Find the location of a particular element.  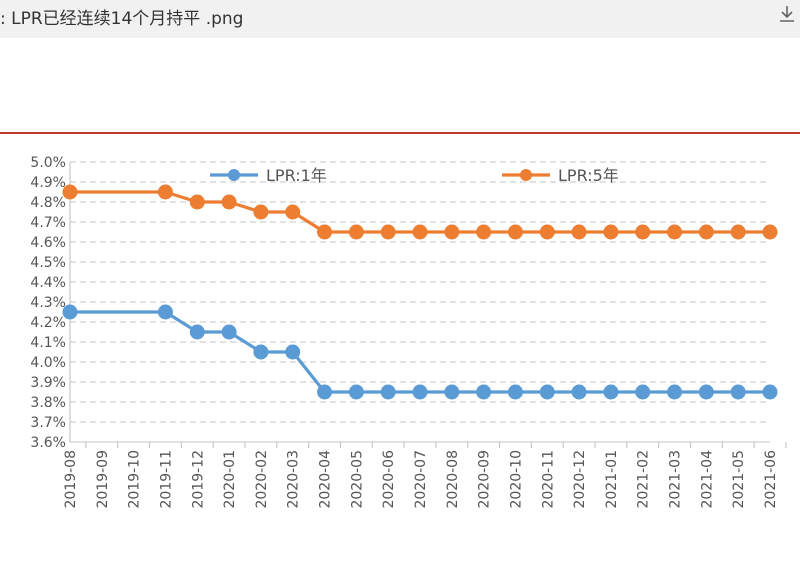

y-tick-label: 4.3% is located at coordinates (48, 303).